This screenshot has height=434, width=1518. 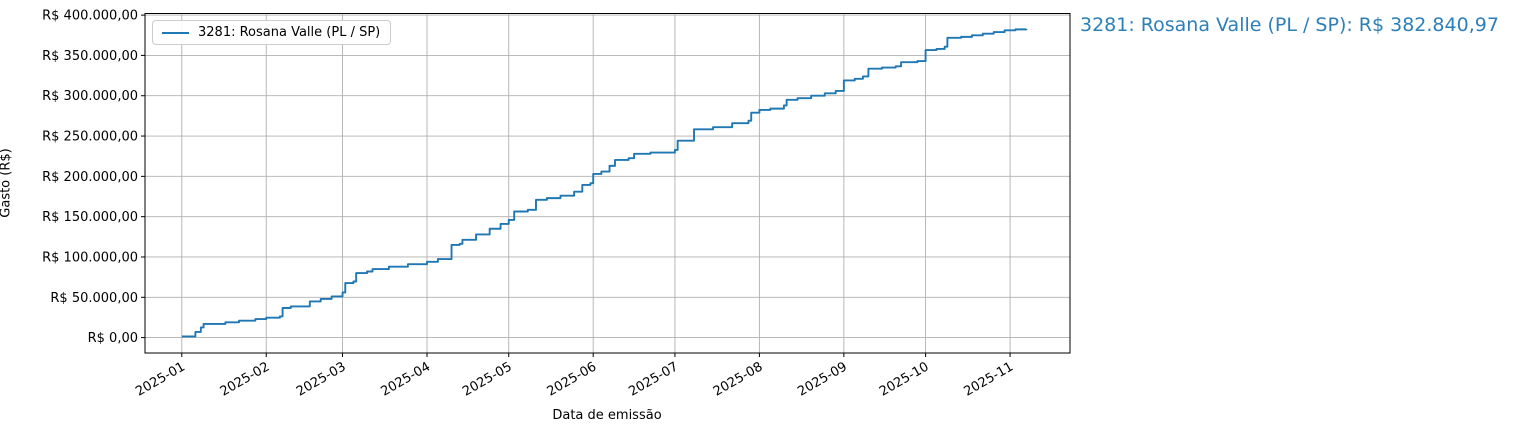 What do you see at coordinates (90, 257) in the screenshot?
I see `y-tick-label: R$ 100.000,00` at bounding box center [90, 257].